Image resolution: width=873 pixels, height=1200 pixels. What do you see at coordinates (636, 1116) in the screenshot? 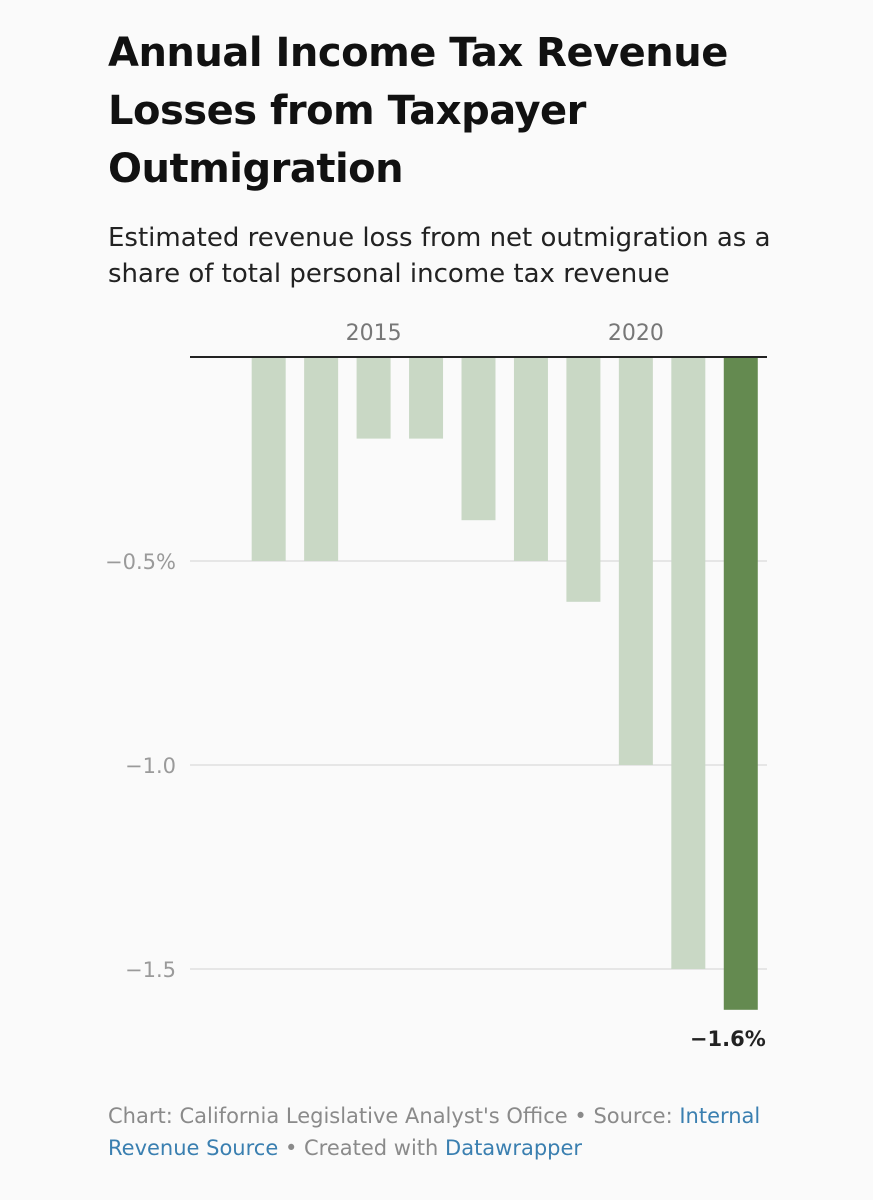
I see `footer-source-prefix: Source:` at bounding box center [636, 1116].